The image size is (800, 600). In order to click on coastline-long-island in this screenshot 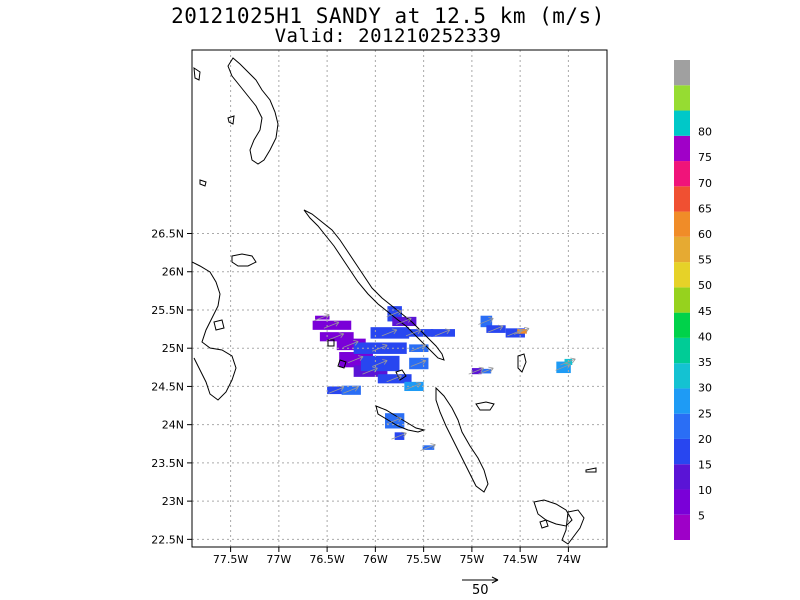, I will do `click(400, 419)`.